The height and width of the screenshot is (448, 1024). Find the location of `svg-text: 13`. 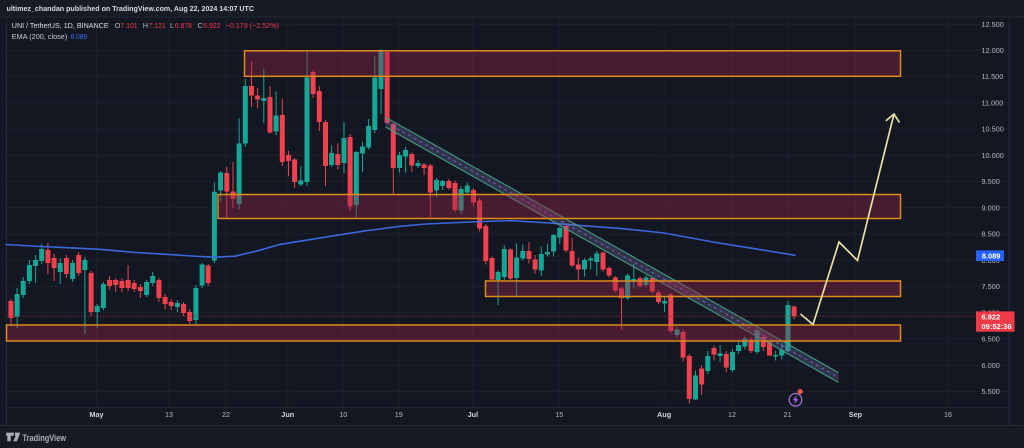

svg-text: 13 is located at coordinates (169, 414).